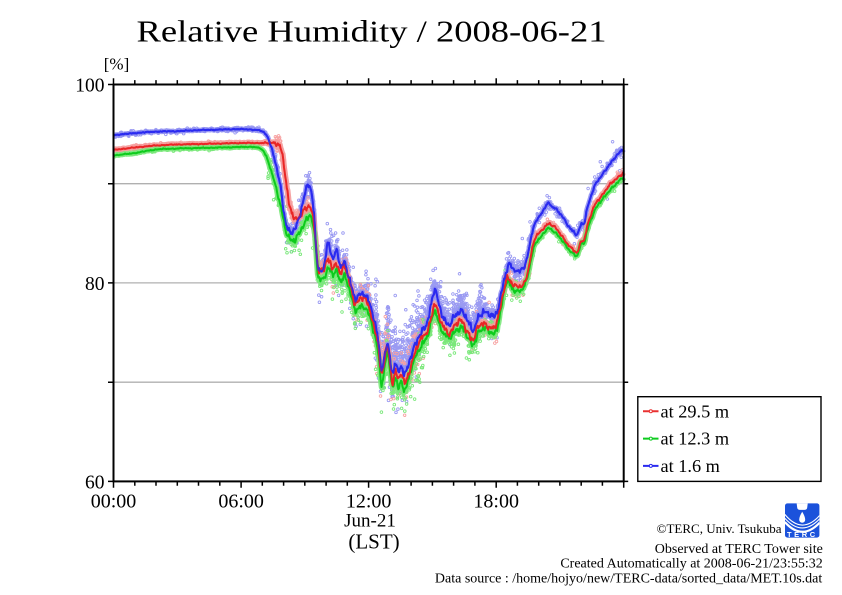 This screenshot has height=595, width=842. I want to click on svg-text: 12:00, so click(369, 502).